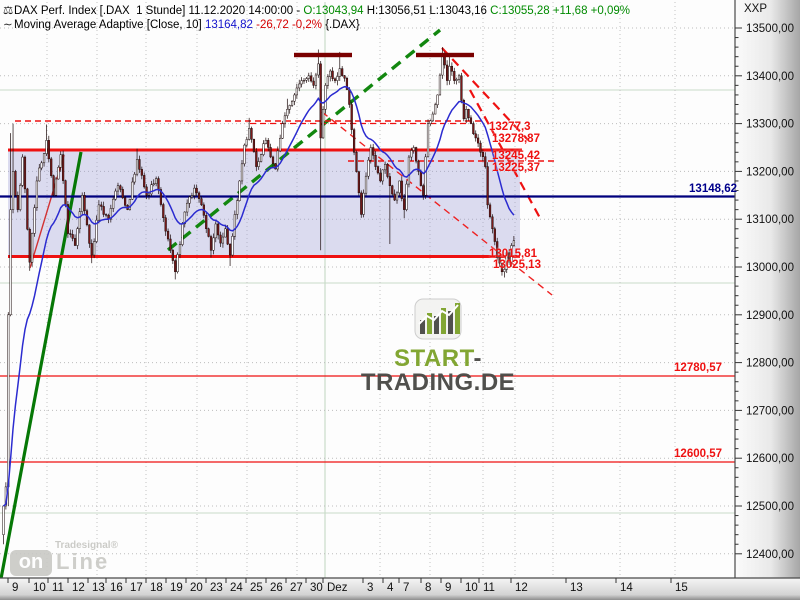  What do you see at coordinates (428, 588) in the screenshot?
I see `x-axis-label: 8` at bounding box center [428, 588].